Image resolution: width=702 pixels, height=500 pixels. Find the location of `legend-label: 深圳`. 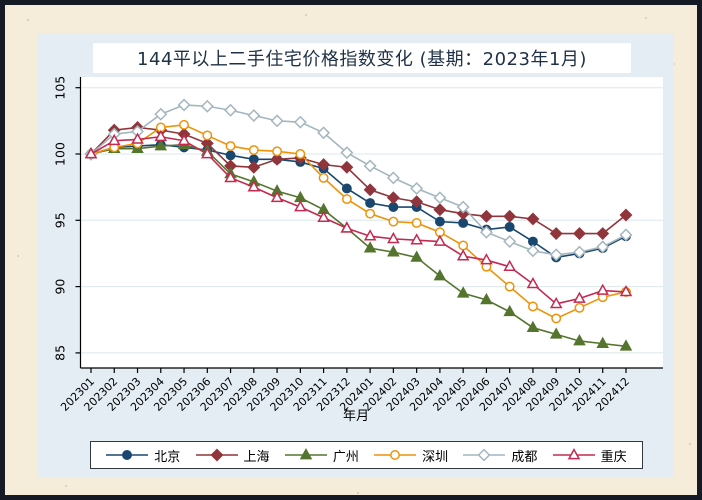

legend-label: 深圳 is located at coordinates (435, 457).